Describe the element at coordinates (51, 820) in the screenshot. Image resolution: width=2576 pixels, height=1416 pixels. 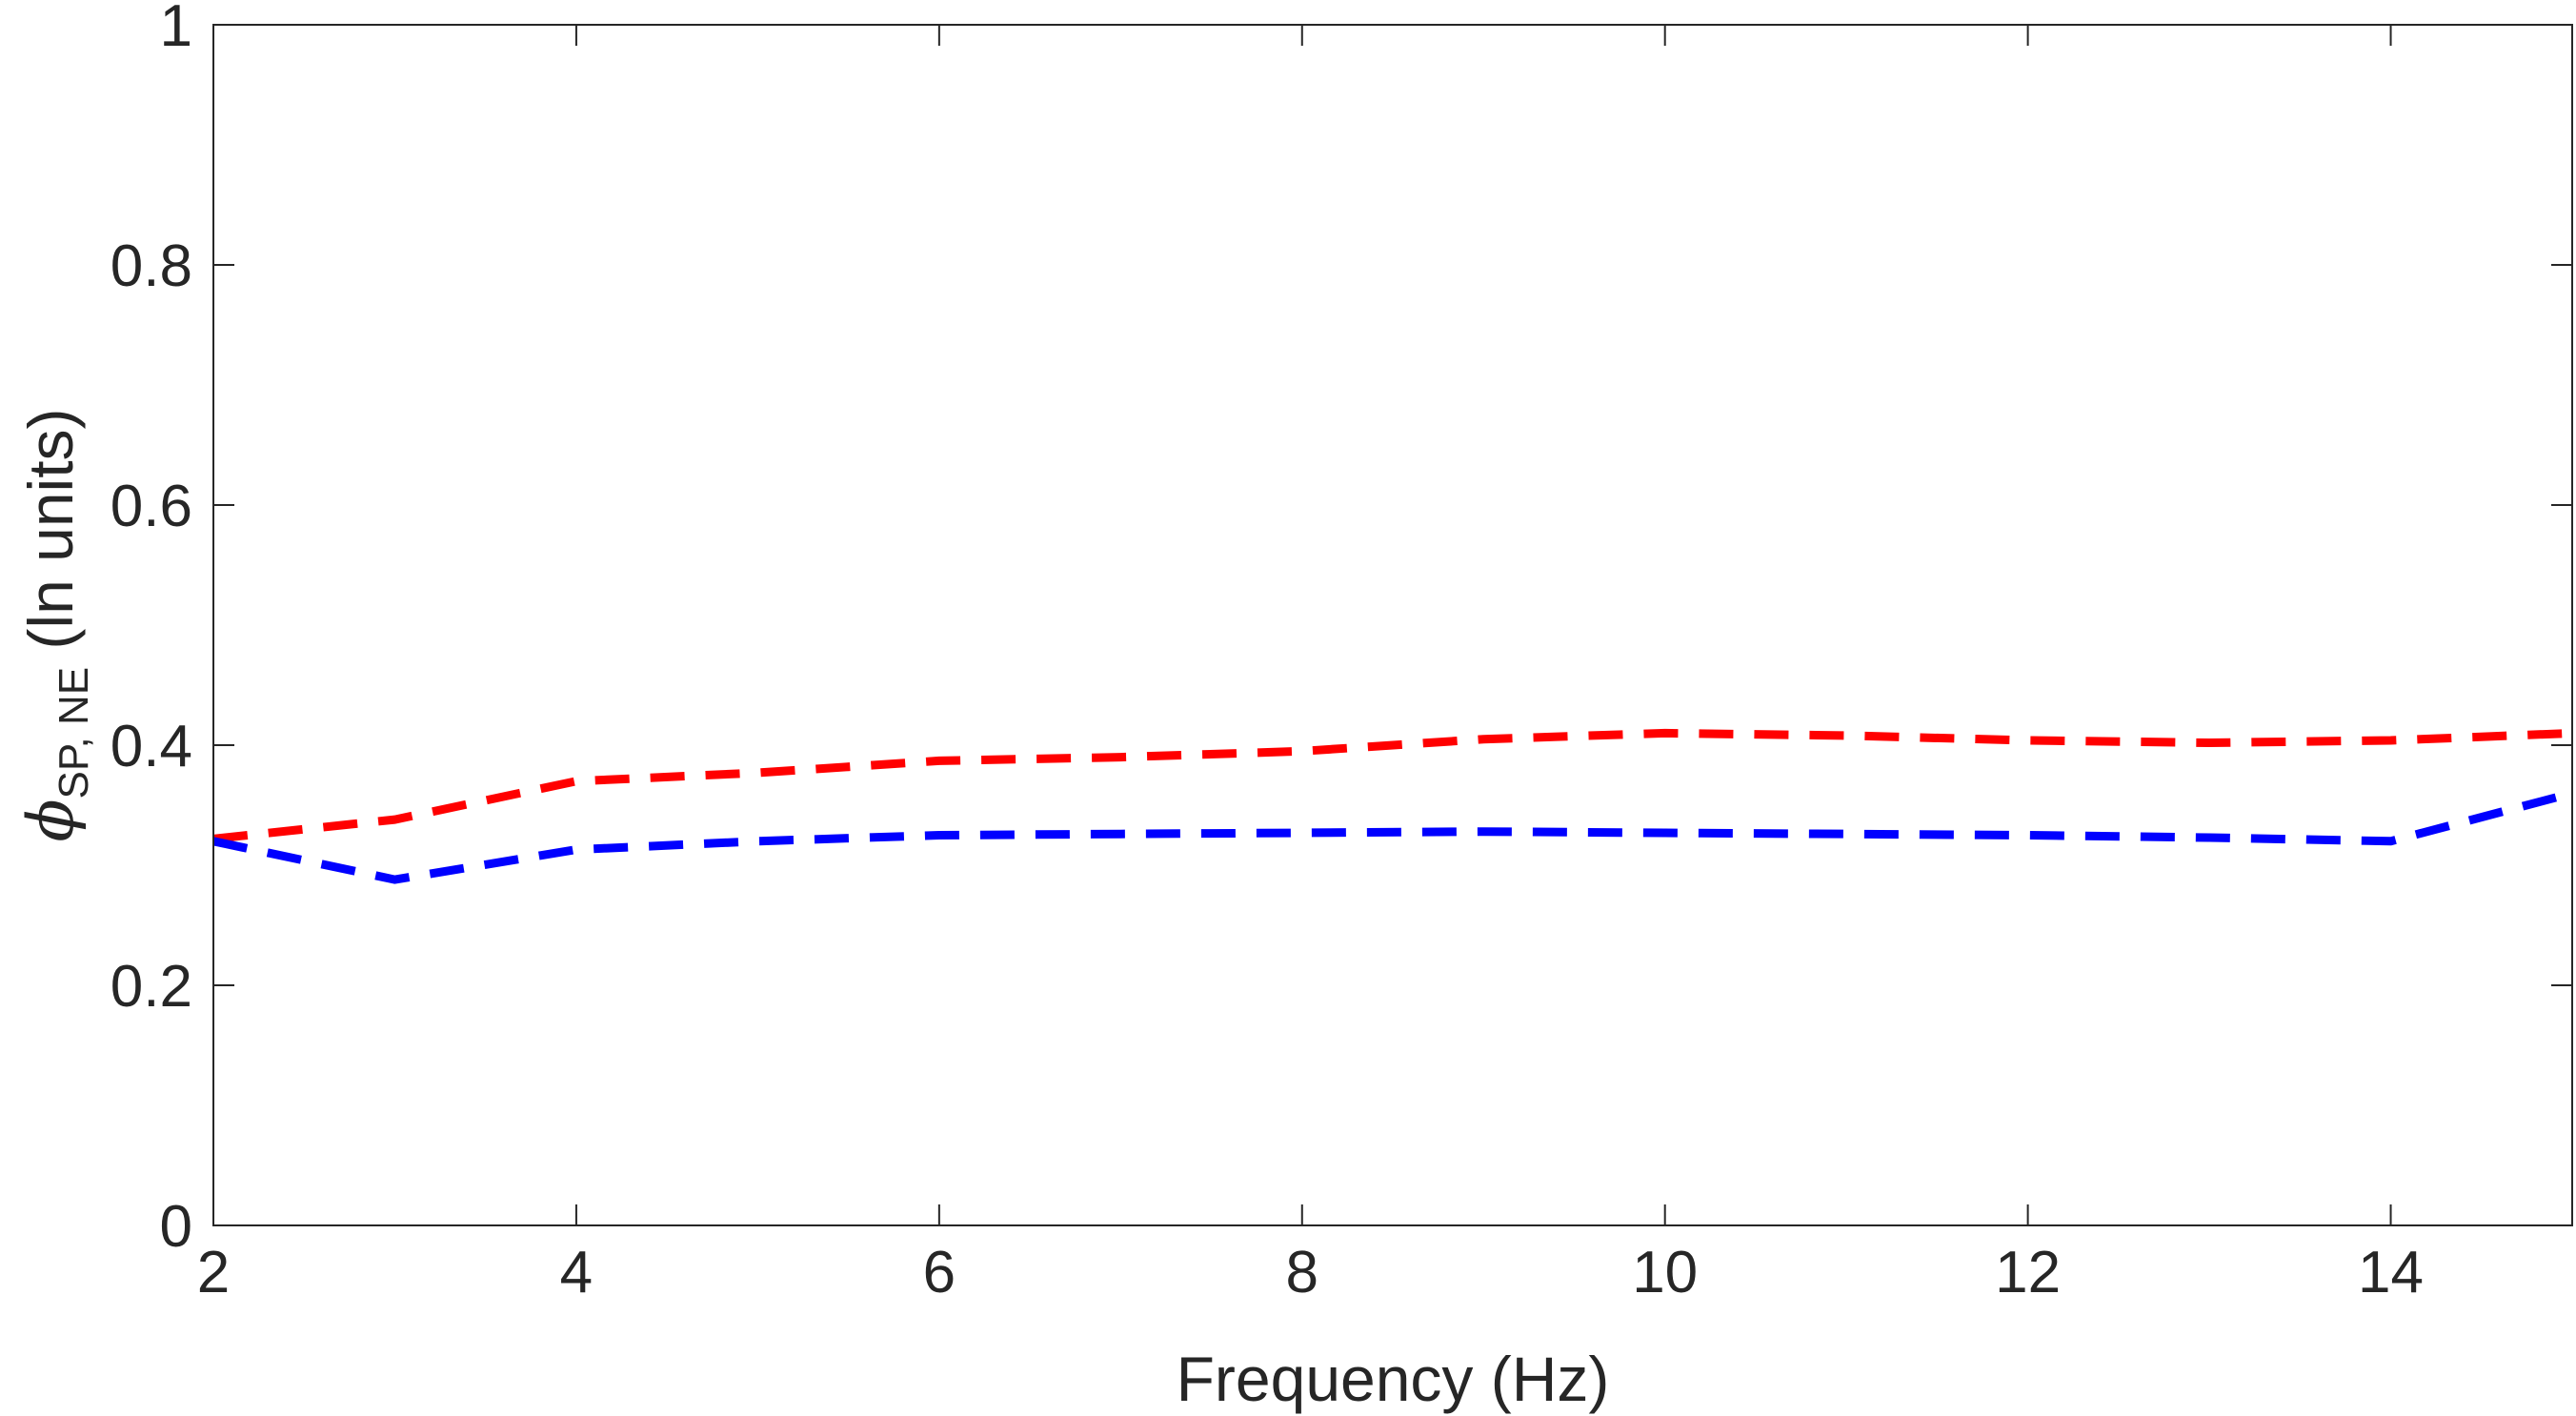
I see `y-axis-label-symbol: ϕ` at that location.